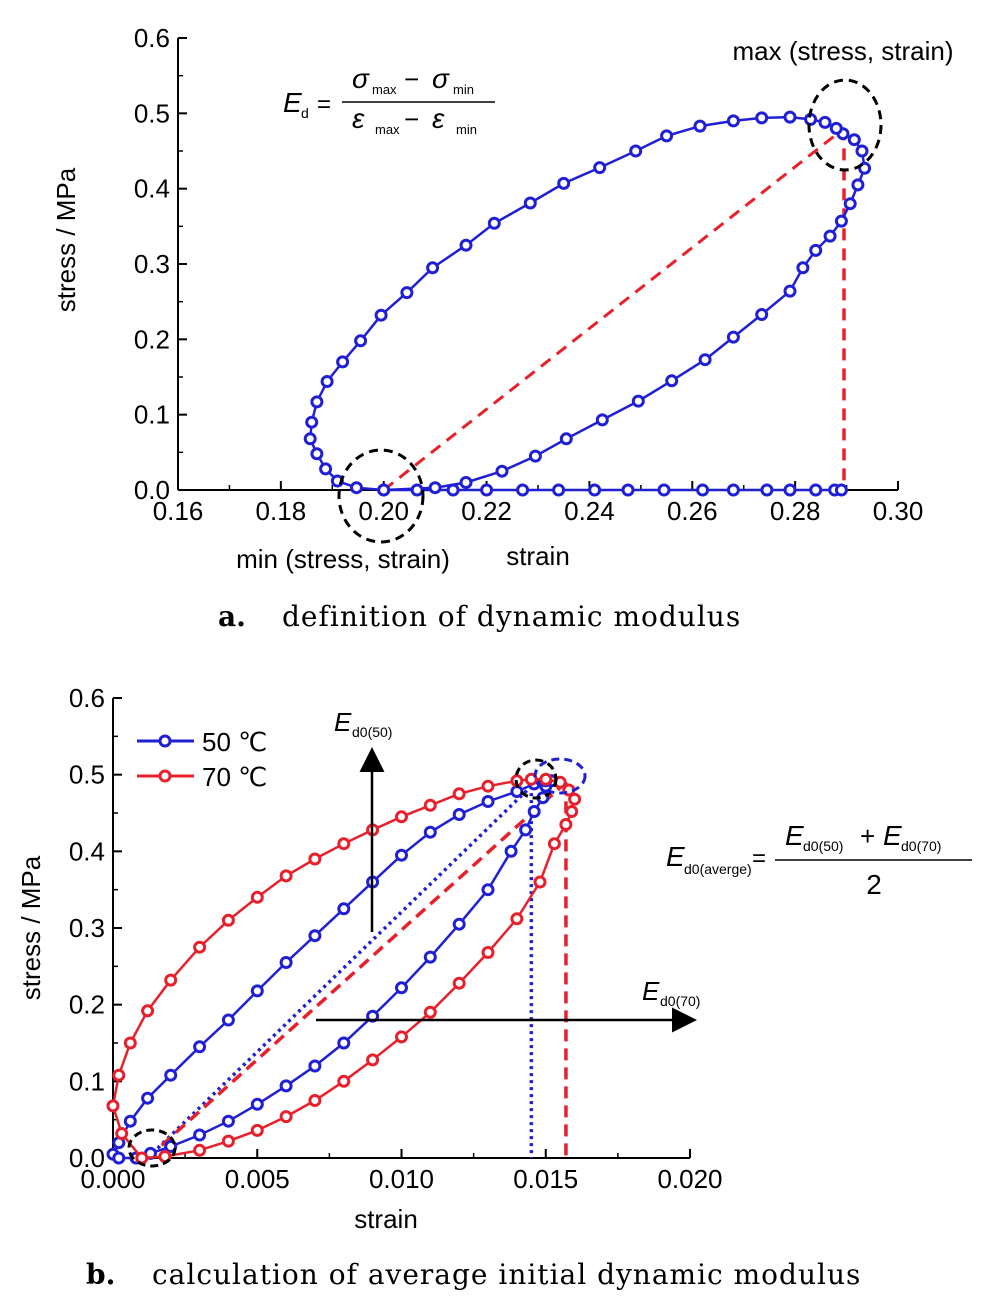 The height and width of the screenshot is (1310, 992). I want to click on formula-b-num-a: E, so click(794, 835).